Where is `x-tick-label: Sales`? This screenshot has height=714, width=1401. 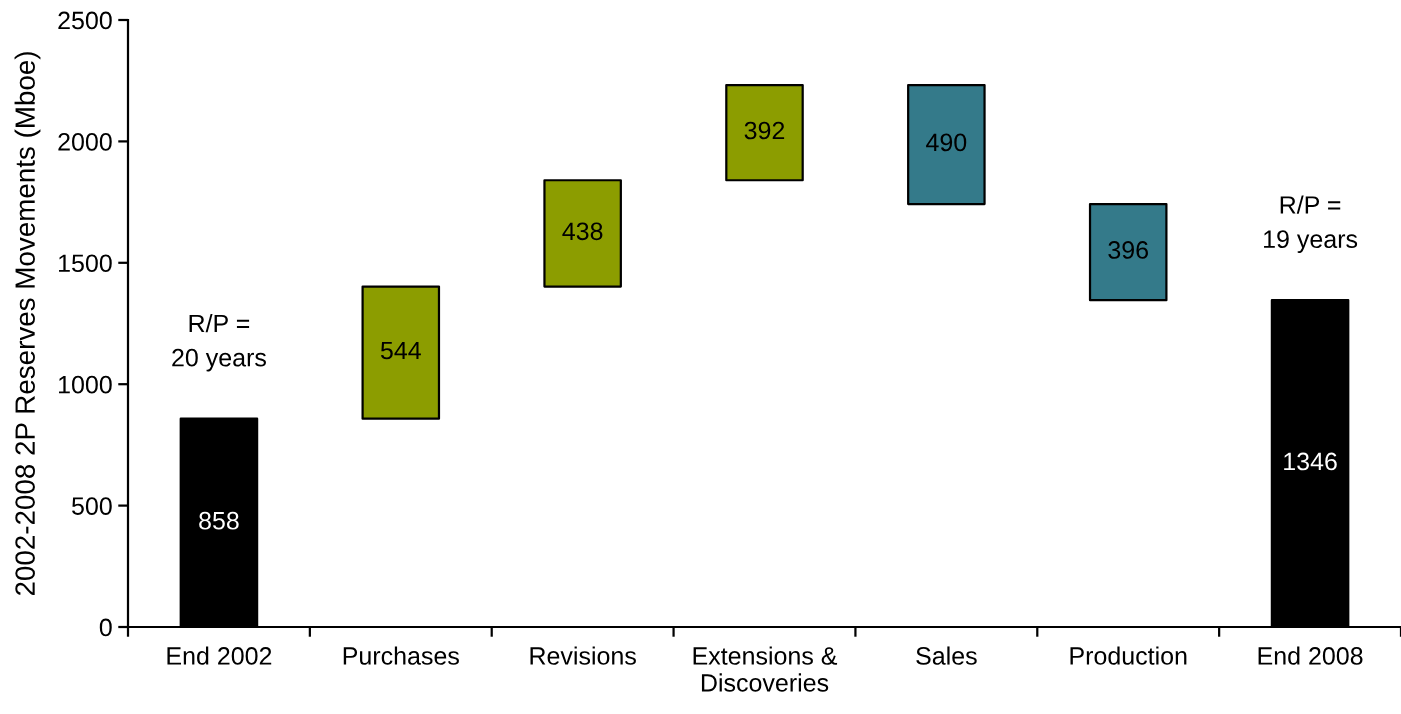 x-tick-label: Sales is located at coordinates (946, 655).